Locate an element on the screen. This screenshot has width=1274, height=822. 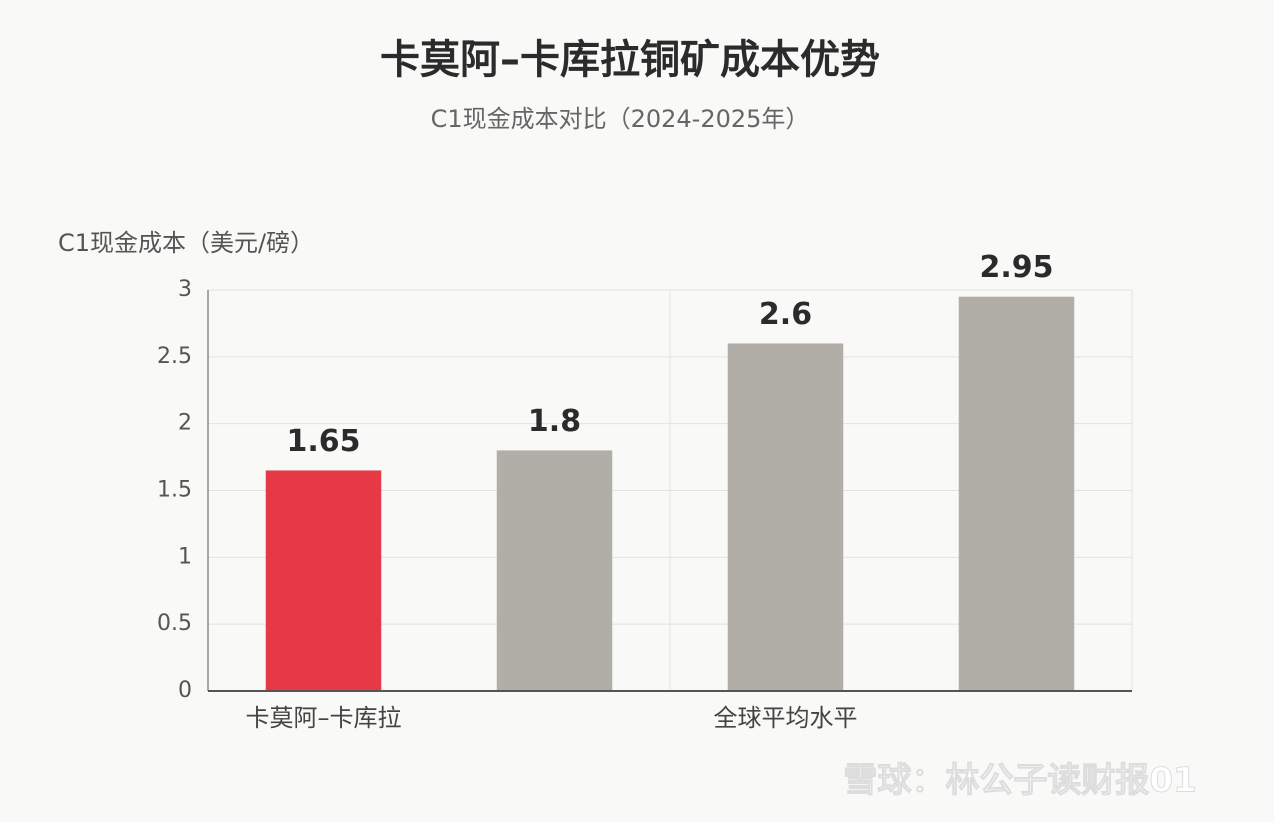
y-tick-label: 2.5 is located at coordinates (174, 356).